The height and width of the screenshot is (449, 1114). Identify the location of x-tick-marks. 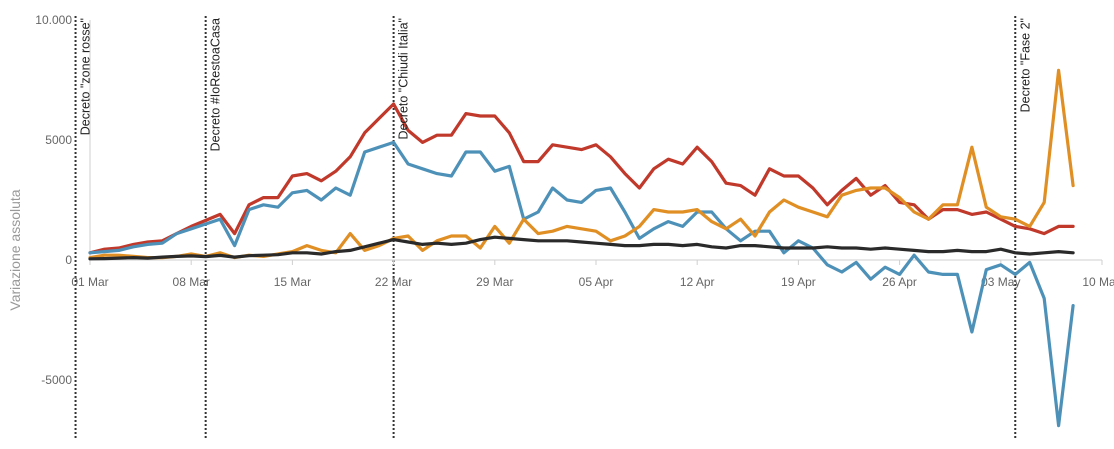
(596, 262).